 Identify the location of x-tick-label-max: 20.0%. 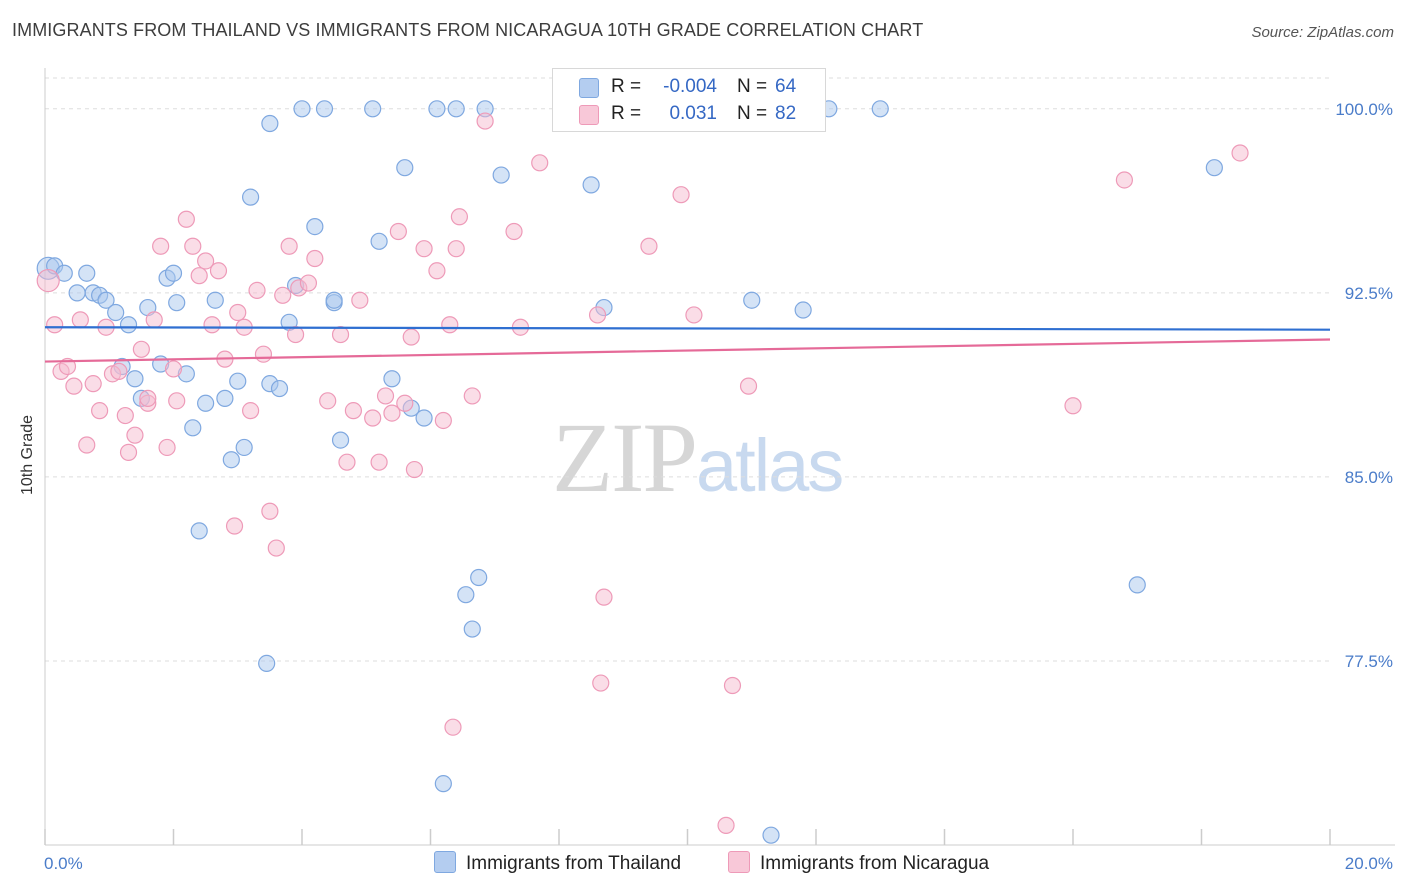
(1369, 863).